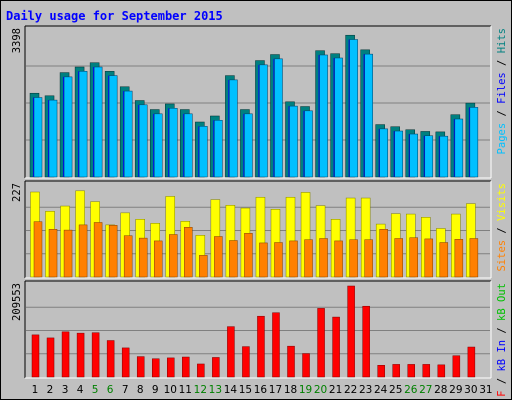 This screenshot has width=512, height=401. What do you see at coordinates (502, 356) in the screenshot?
I see `legend-kbytes-segment: kB In` at bounding box center [502, 356].